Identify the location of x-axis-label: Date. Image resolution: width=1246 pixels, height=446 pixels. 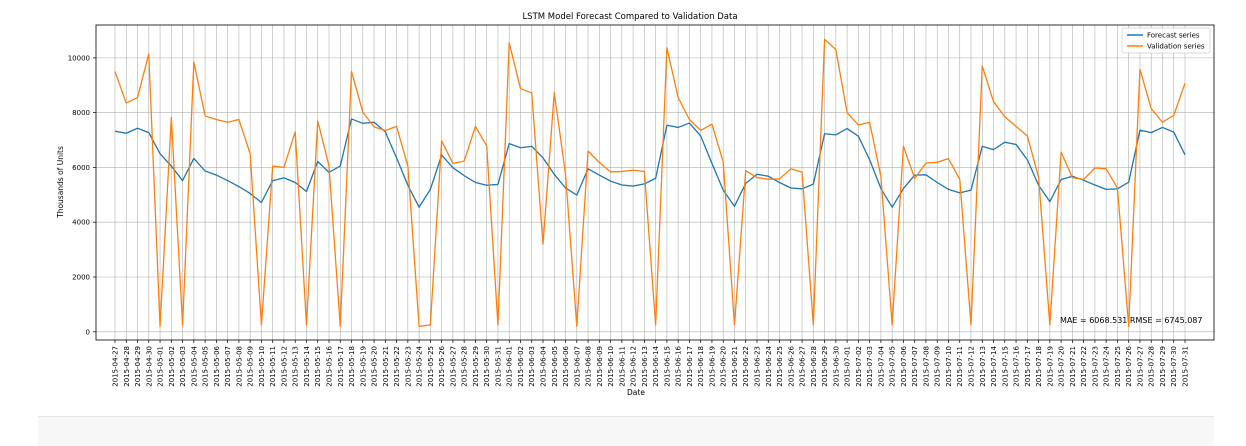
(636, 392).